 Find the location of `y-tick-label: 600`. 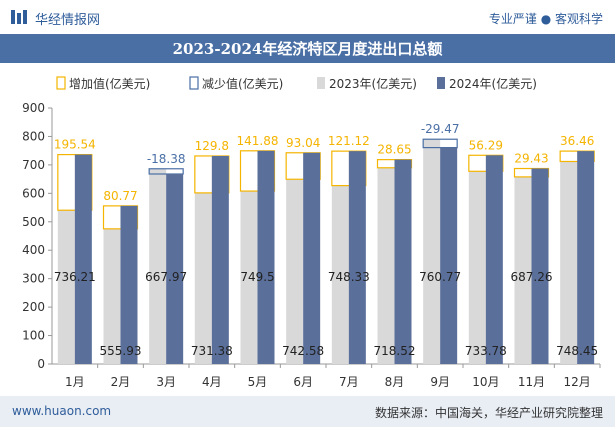

y-tick-label: 600 is located at coordinates (33, 193).